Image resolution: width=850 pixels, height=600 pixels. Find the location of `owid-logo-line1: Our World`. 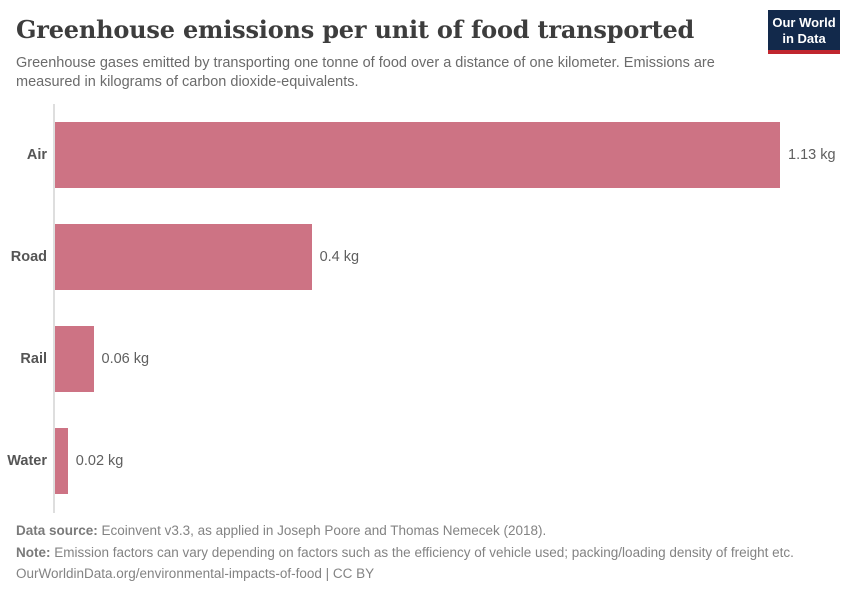

owid-logo-line1: Our World is located at coordinates (804, 22).